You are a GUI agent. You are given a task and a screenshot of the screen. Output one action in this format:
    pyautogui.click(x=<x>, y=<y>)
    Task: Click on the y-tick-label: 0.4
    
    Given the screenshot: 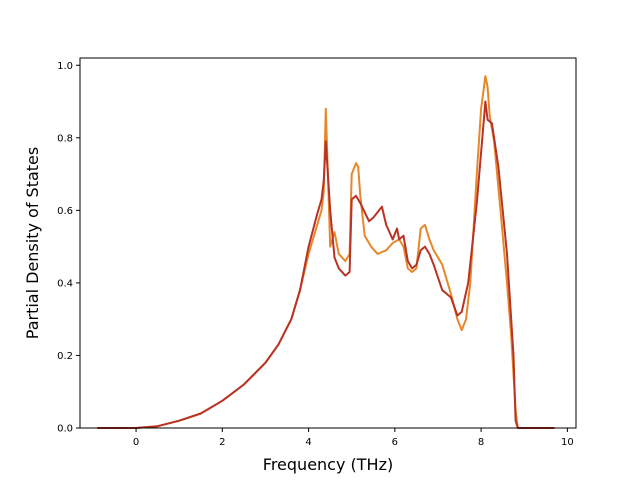 What is the action you would take?
    pyautogui.click(x=65, y=283)
    